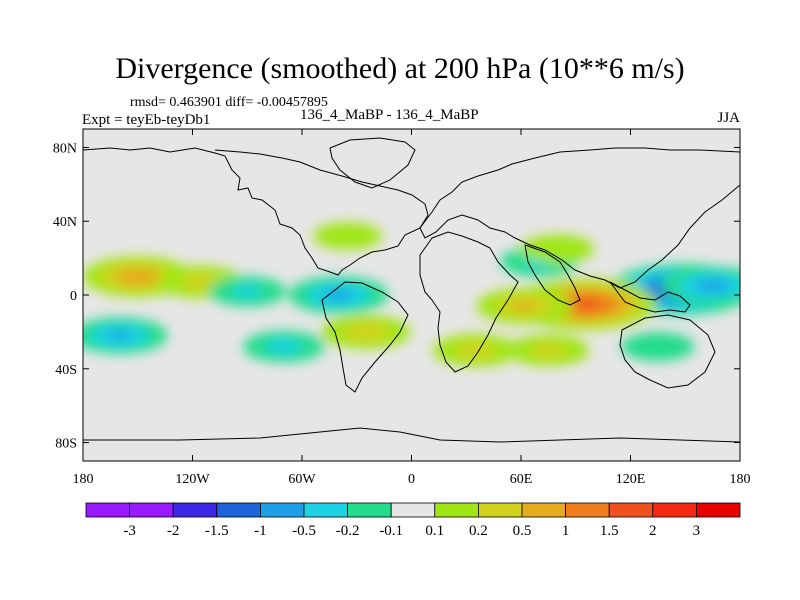 Image resolution: width=800 pixels, height=600 pixels. I want to click on season-label: JJA, so click(728, 118).